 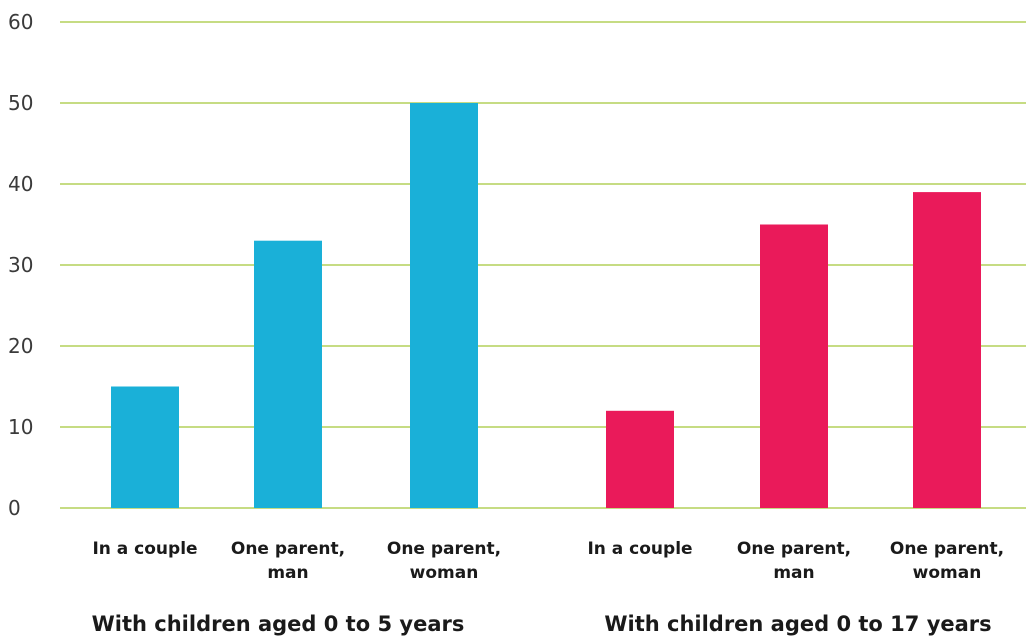 What do you see at coordinates (797, 624) in the screenshot?
I see `group-label: With children aged 0 to 17 years` at bounding box center [797, 624].